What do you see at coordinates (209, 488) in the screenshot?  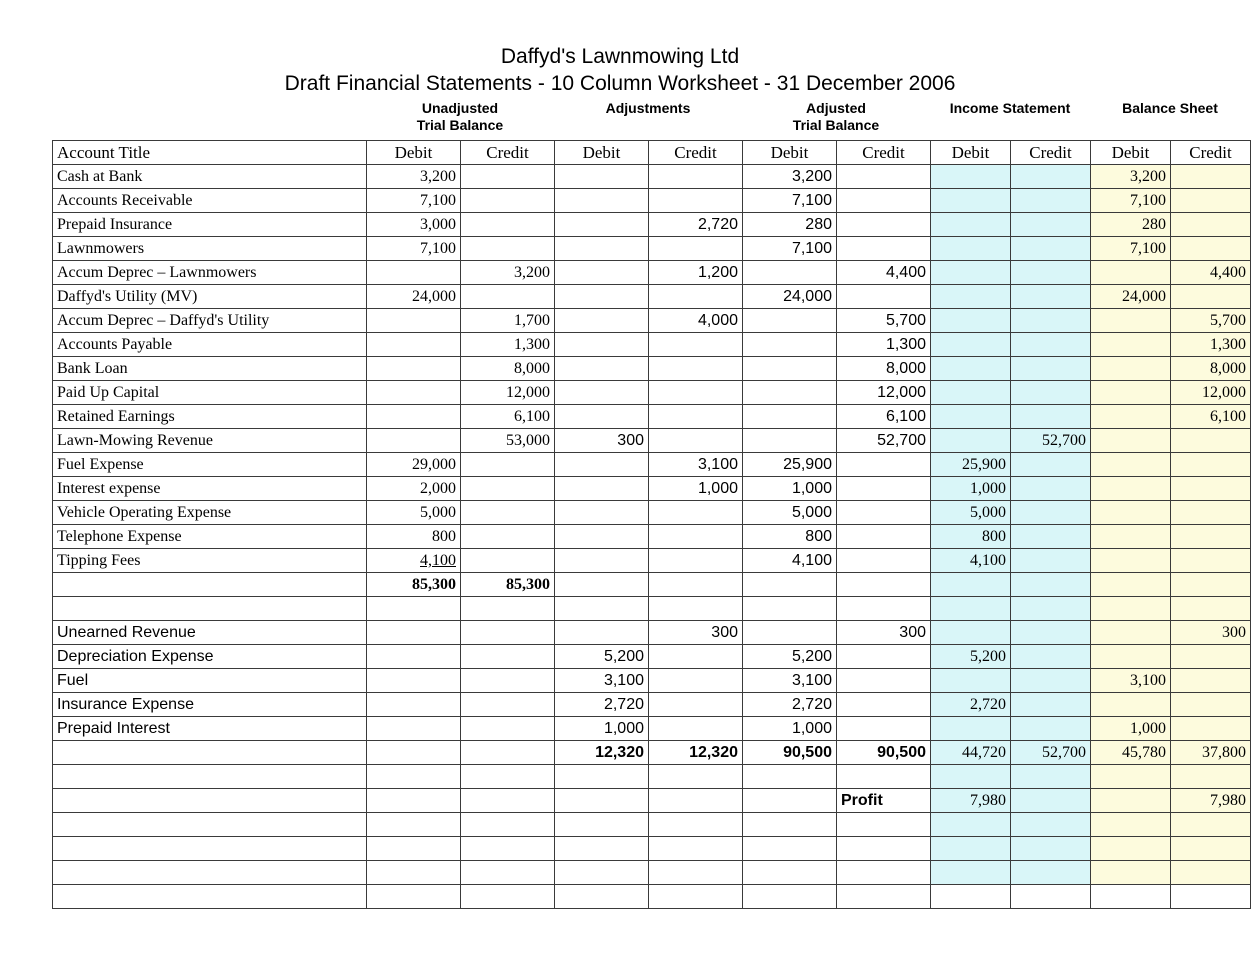 I see `cell-account-title: Interest expense` at bounding box center [209, 488].